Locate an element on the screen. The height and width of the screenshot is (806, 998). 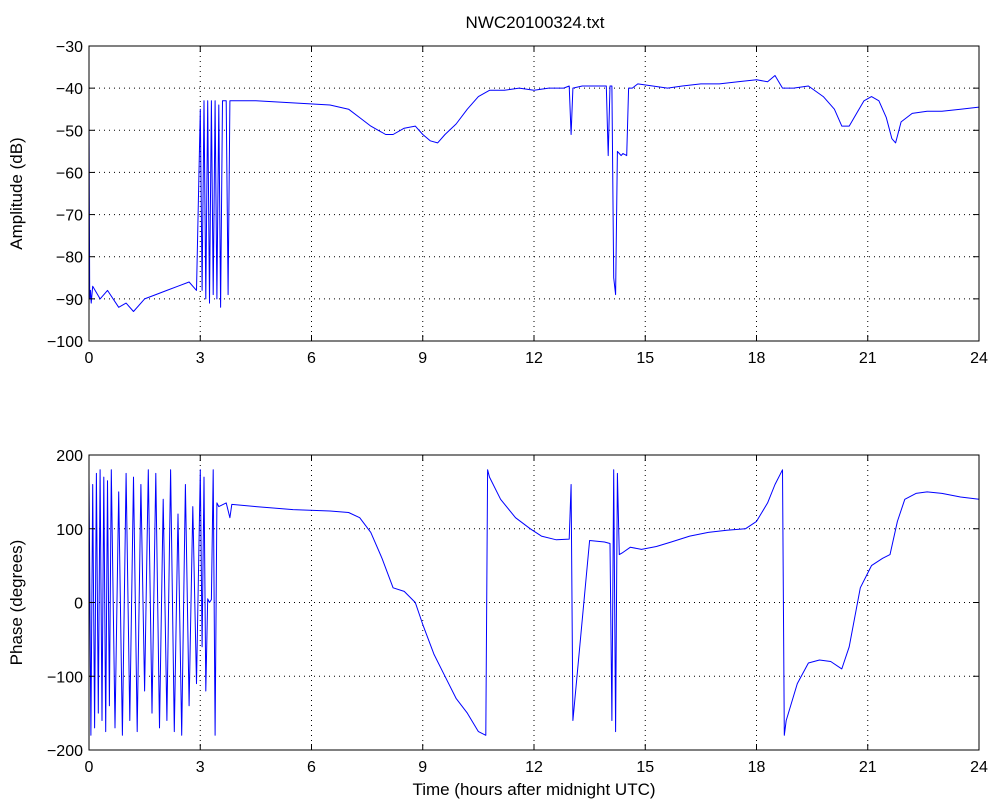
amplitude-y-tick-label: −30 is located at coordinates (69, 47).